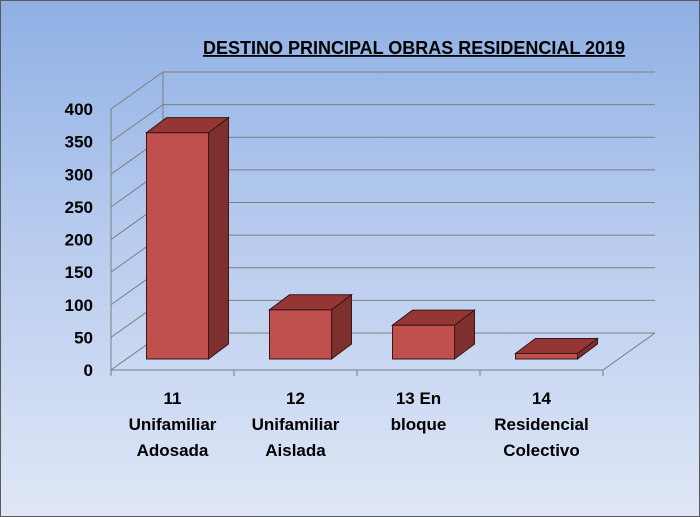 Image resolution: width=700 pixels, height=517 pixels. What do you see at coordinates (79, 174) in the screenshot?
I see `y-tick-label: 300` at bounding box center [79, 174].